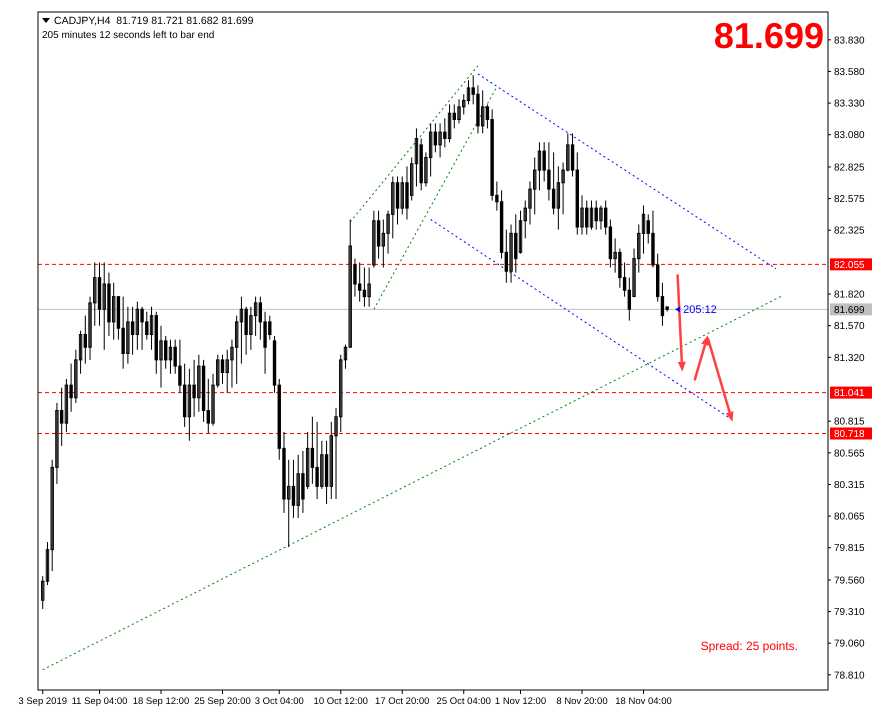 Image resolution: width=882 pixels, height=720 pixels. Describe the element at coordinates (850, 676) in the screenshot. I see `y-tick-label: 78.810` at that location.